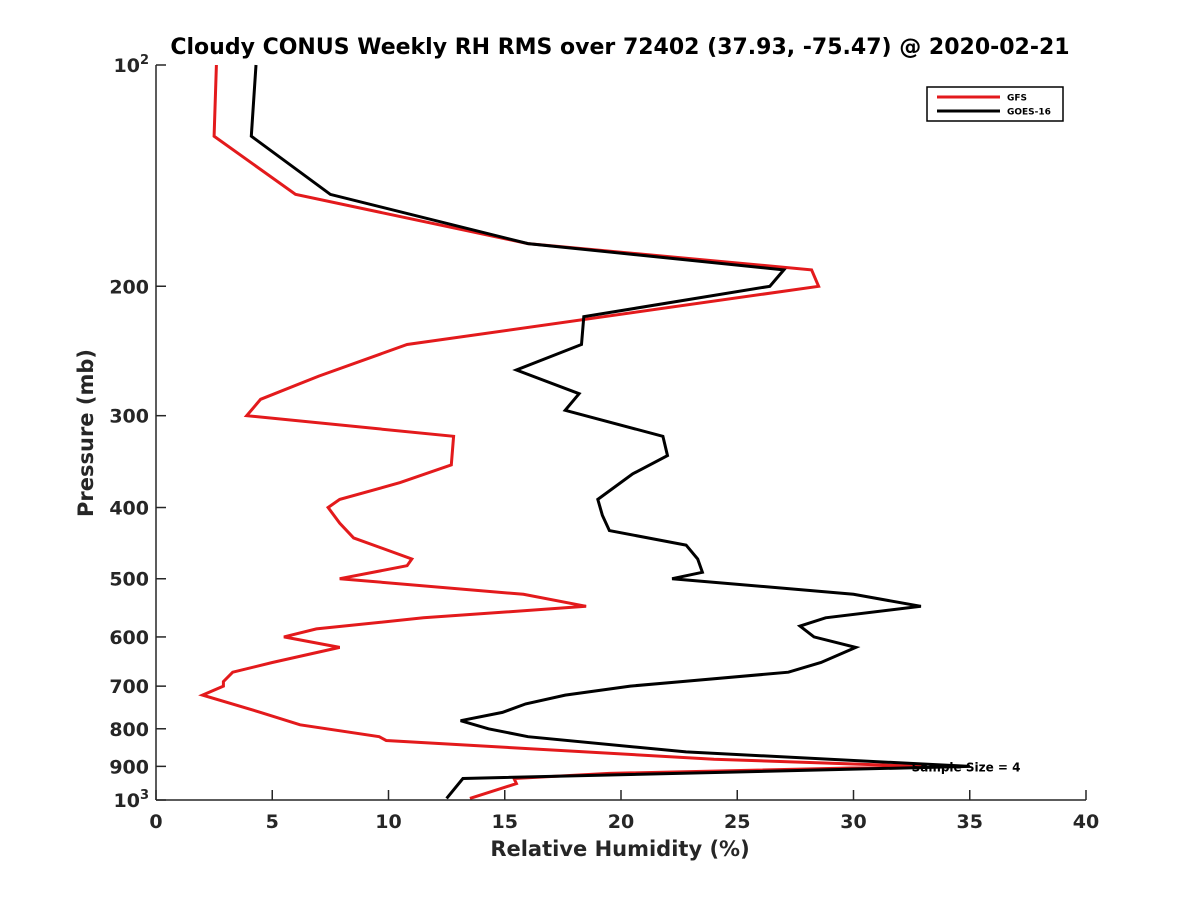 This screenshot has width=1200, height=904. I want to click on y-tick-label: 10³, so click(132, 800).